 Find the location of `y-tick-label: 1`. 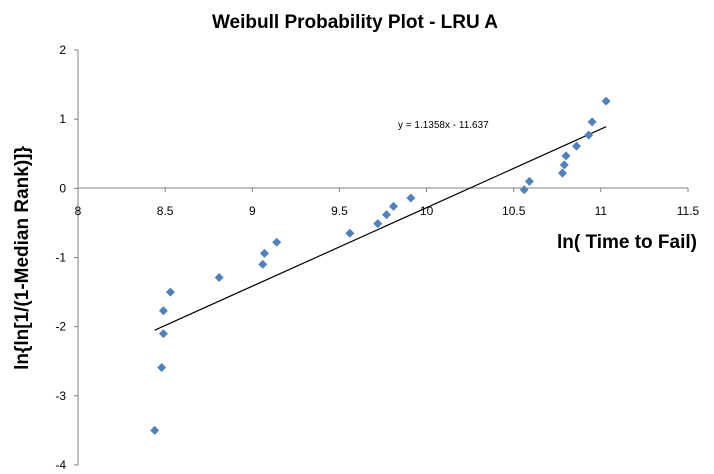

y-tick-label: 1 is located at coordinates (62, 119).